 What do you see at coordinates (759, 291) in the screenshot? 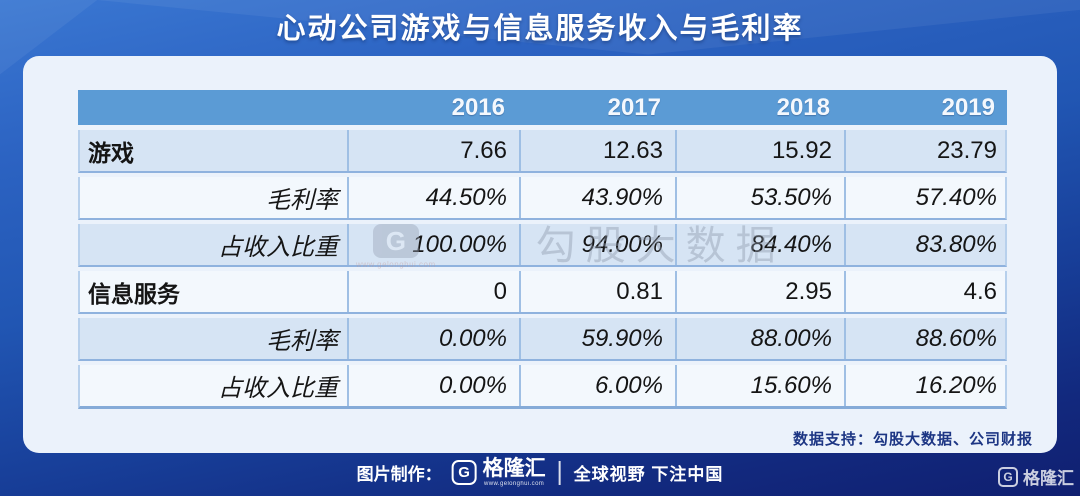
I see `cell-value: 2.95` at bounding box center [759, 291].